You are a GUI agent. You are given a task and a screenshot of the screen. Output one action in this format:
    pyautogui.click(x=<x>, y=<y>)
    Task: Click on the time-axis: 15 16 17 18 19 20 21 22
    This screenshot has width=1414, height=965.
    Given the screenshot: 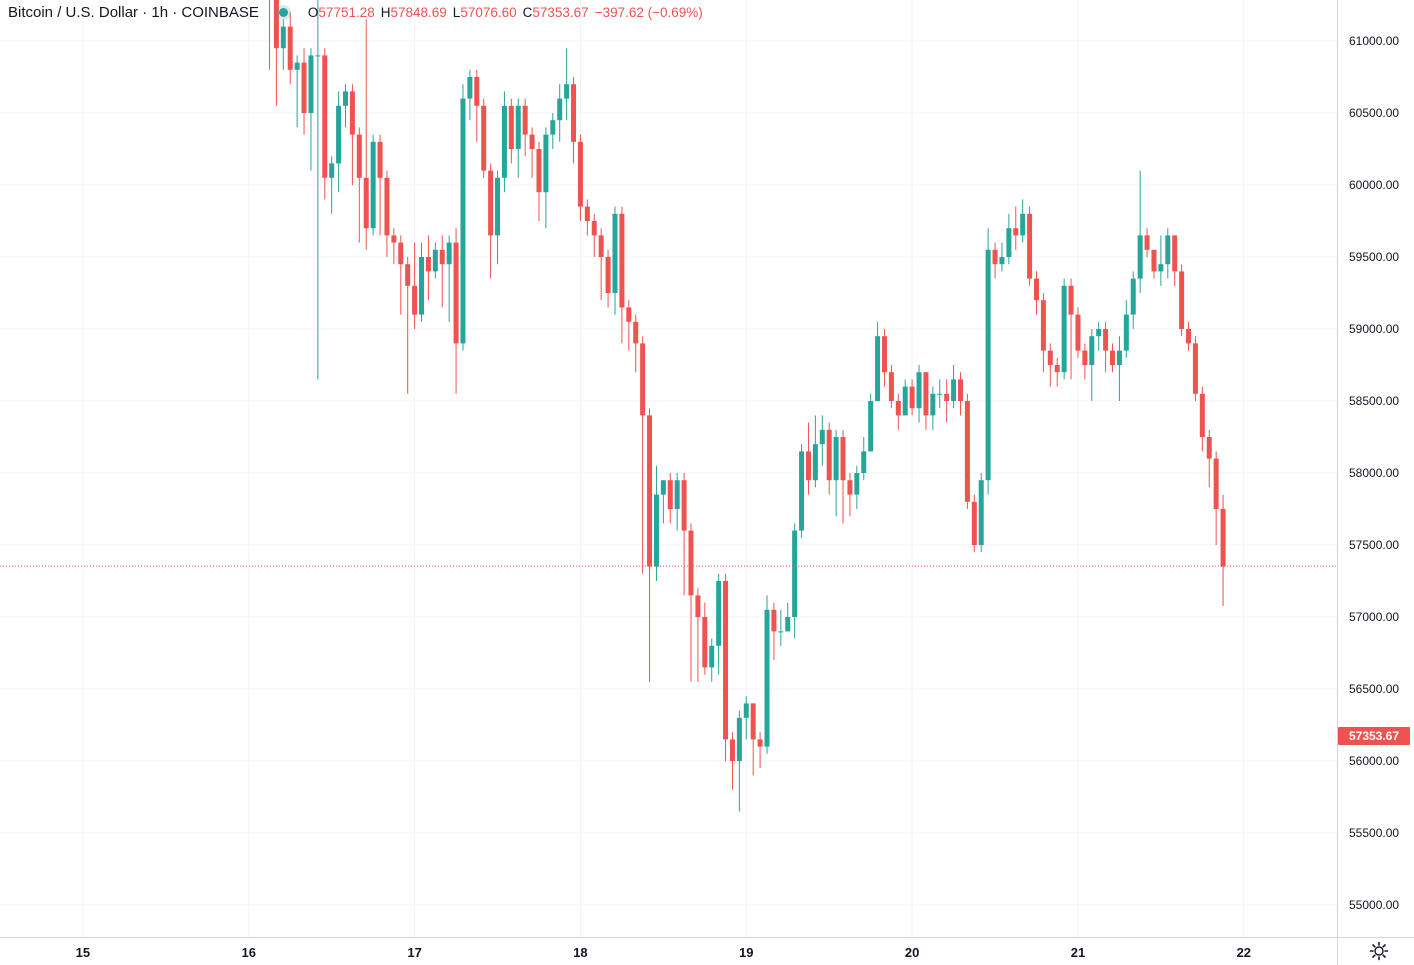 What is the action you would take?
    pyautogui.click(x=707, y=949)
    